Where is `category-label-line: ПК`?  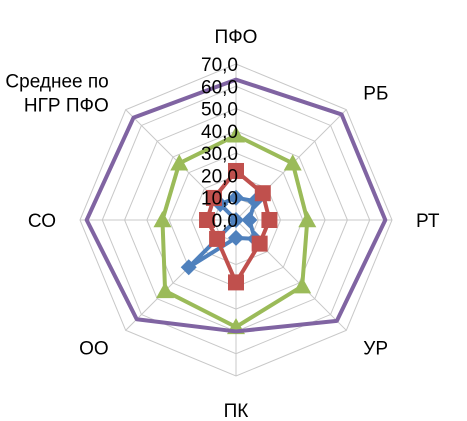 category-label-line: ПК is located at coordinates (236, 411).